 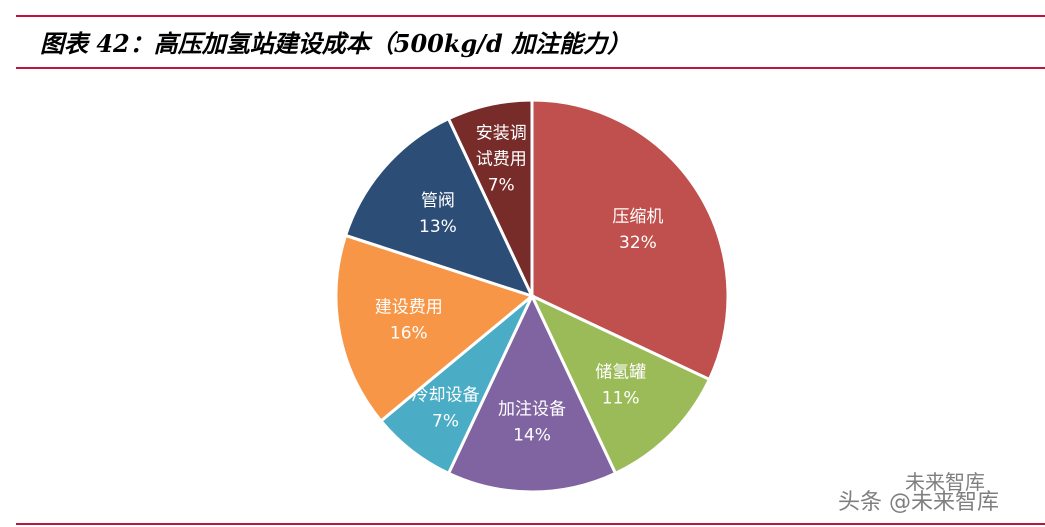 I want to click on slice-label: 建设费用 16%, so click(x=409, y=321).